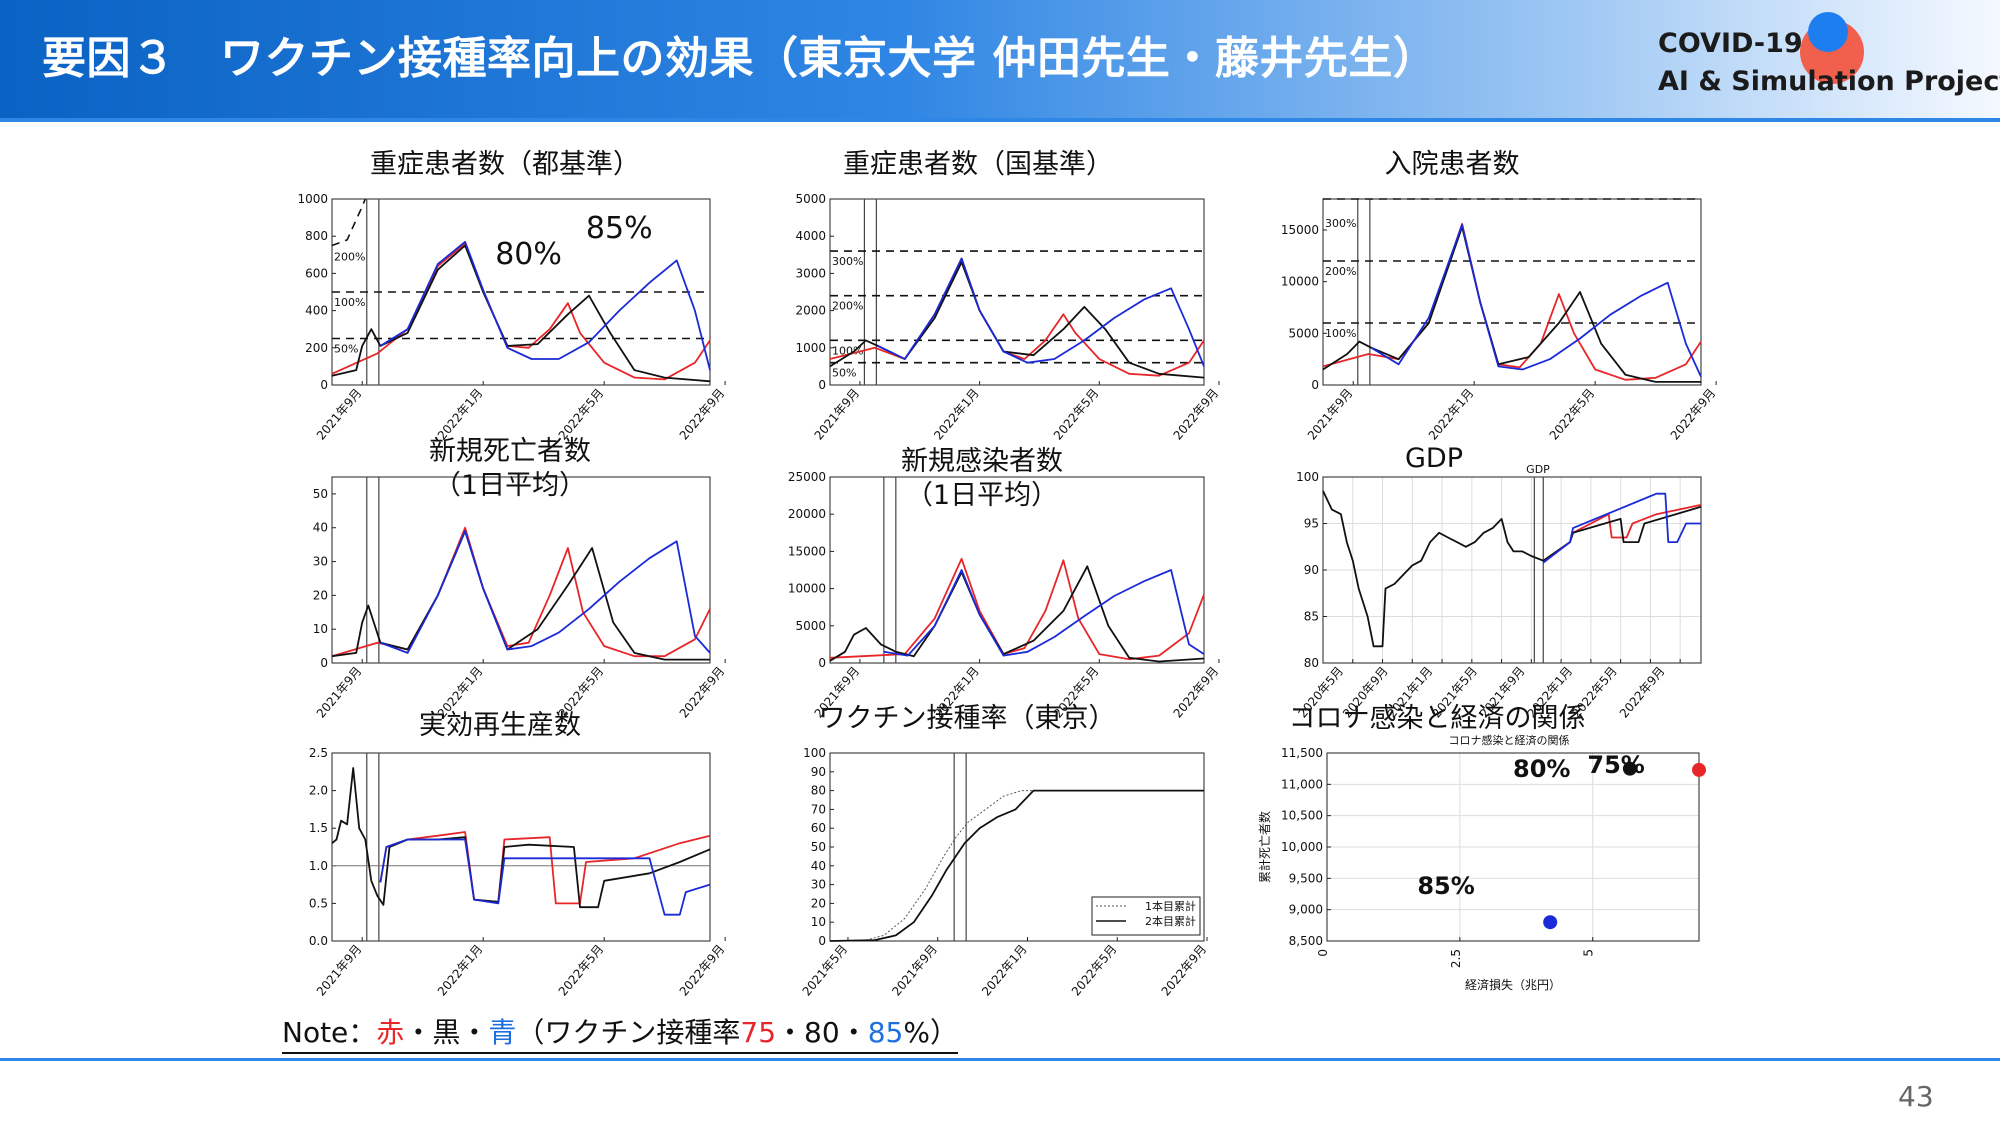 Image resolution: width=2000 pixels, height=1125 pixels. What do you see at coordinates (502, 1032) in the screenshot?
I see `note-blue-word: 青` at bounding box center [502, 1032].